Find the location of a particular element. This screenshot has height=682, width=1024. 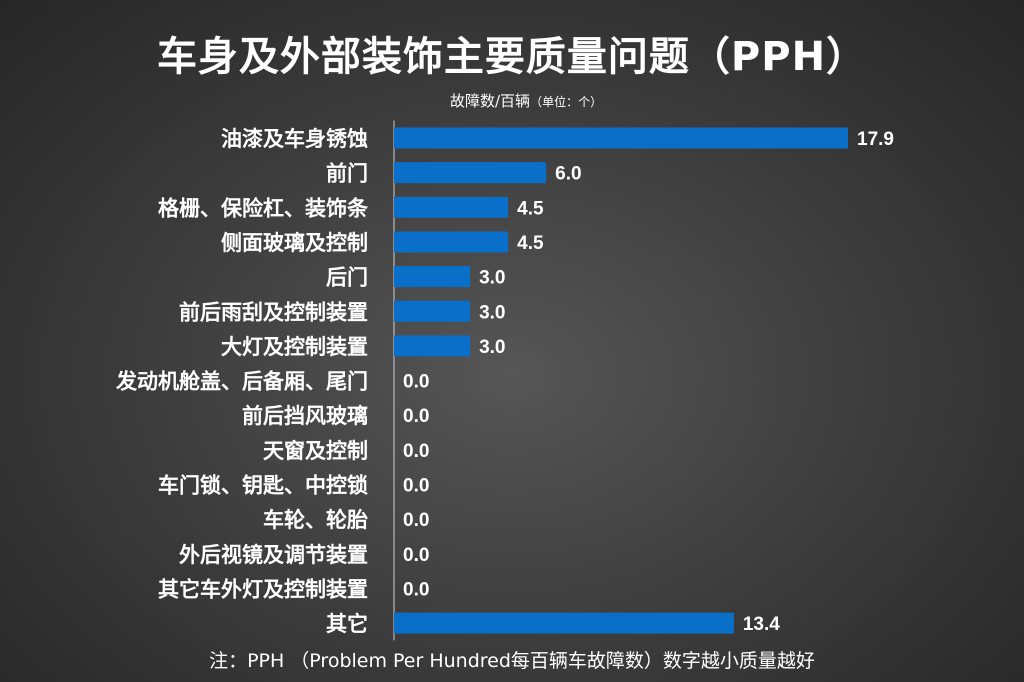

unit-paren: （单位：个） is located at coordinates (566, 102).